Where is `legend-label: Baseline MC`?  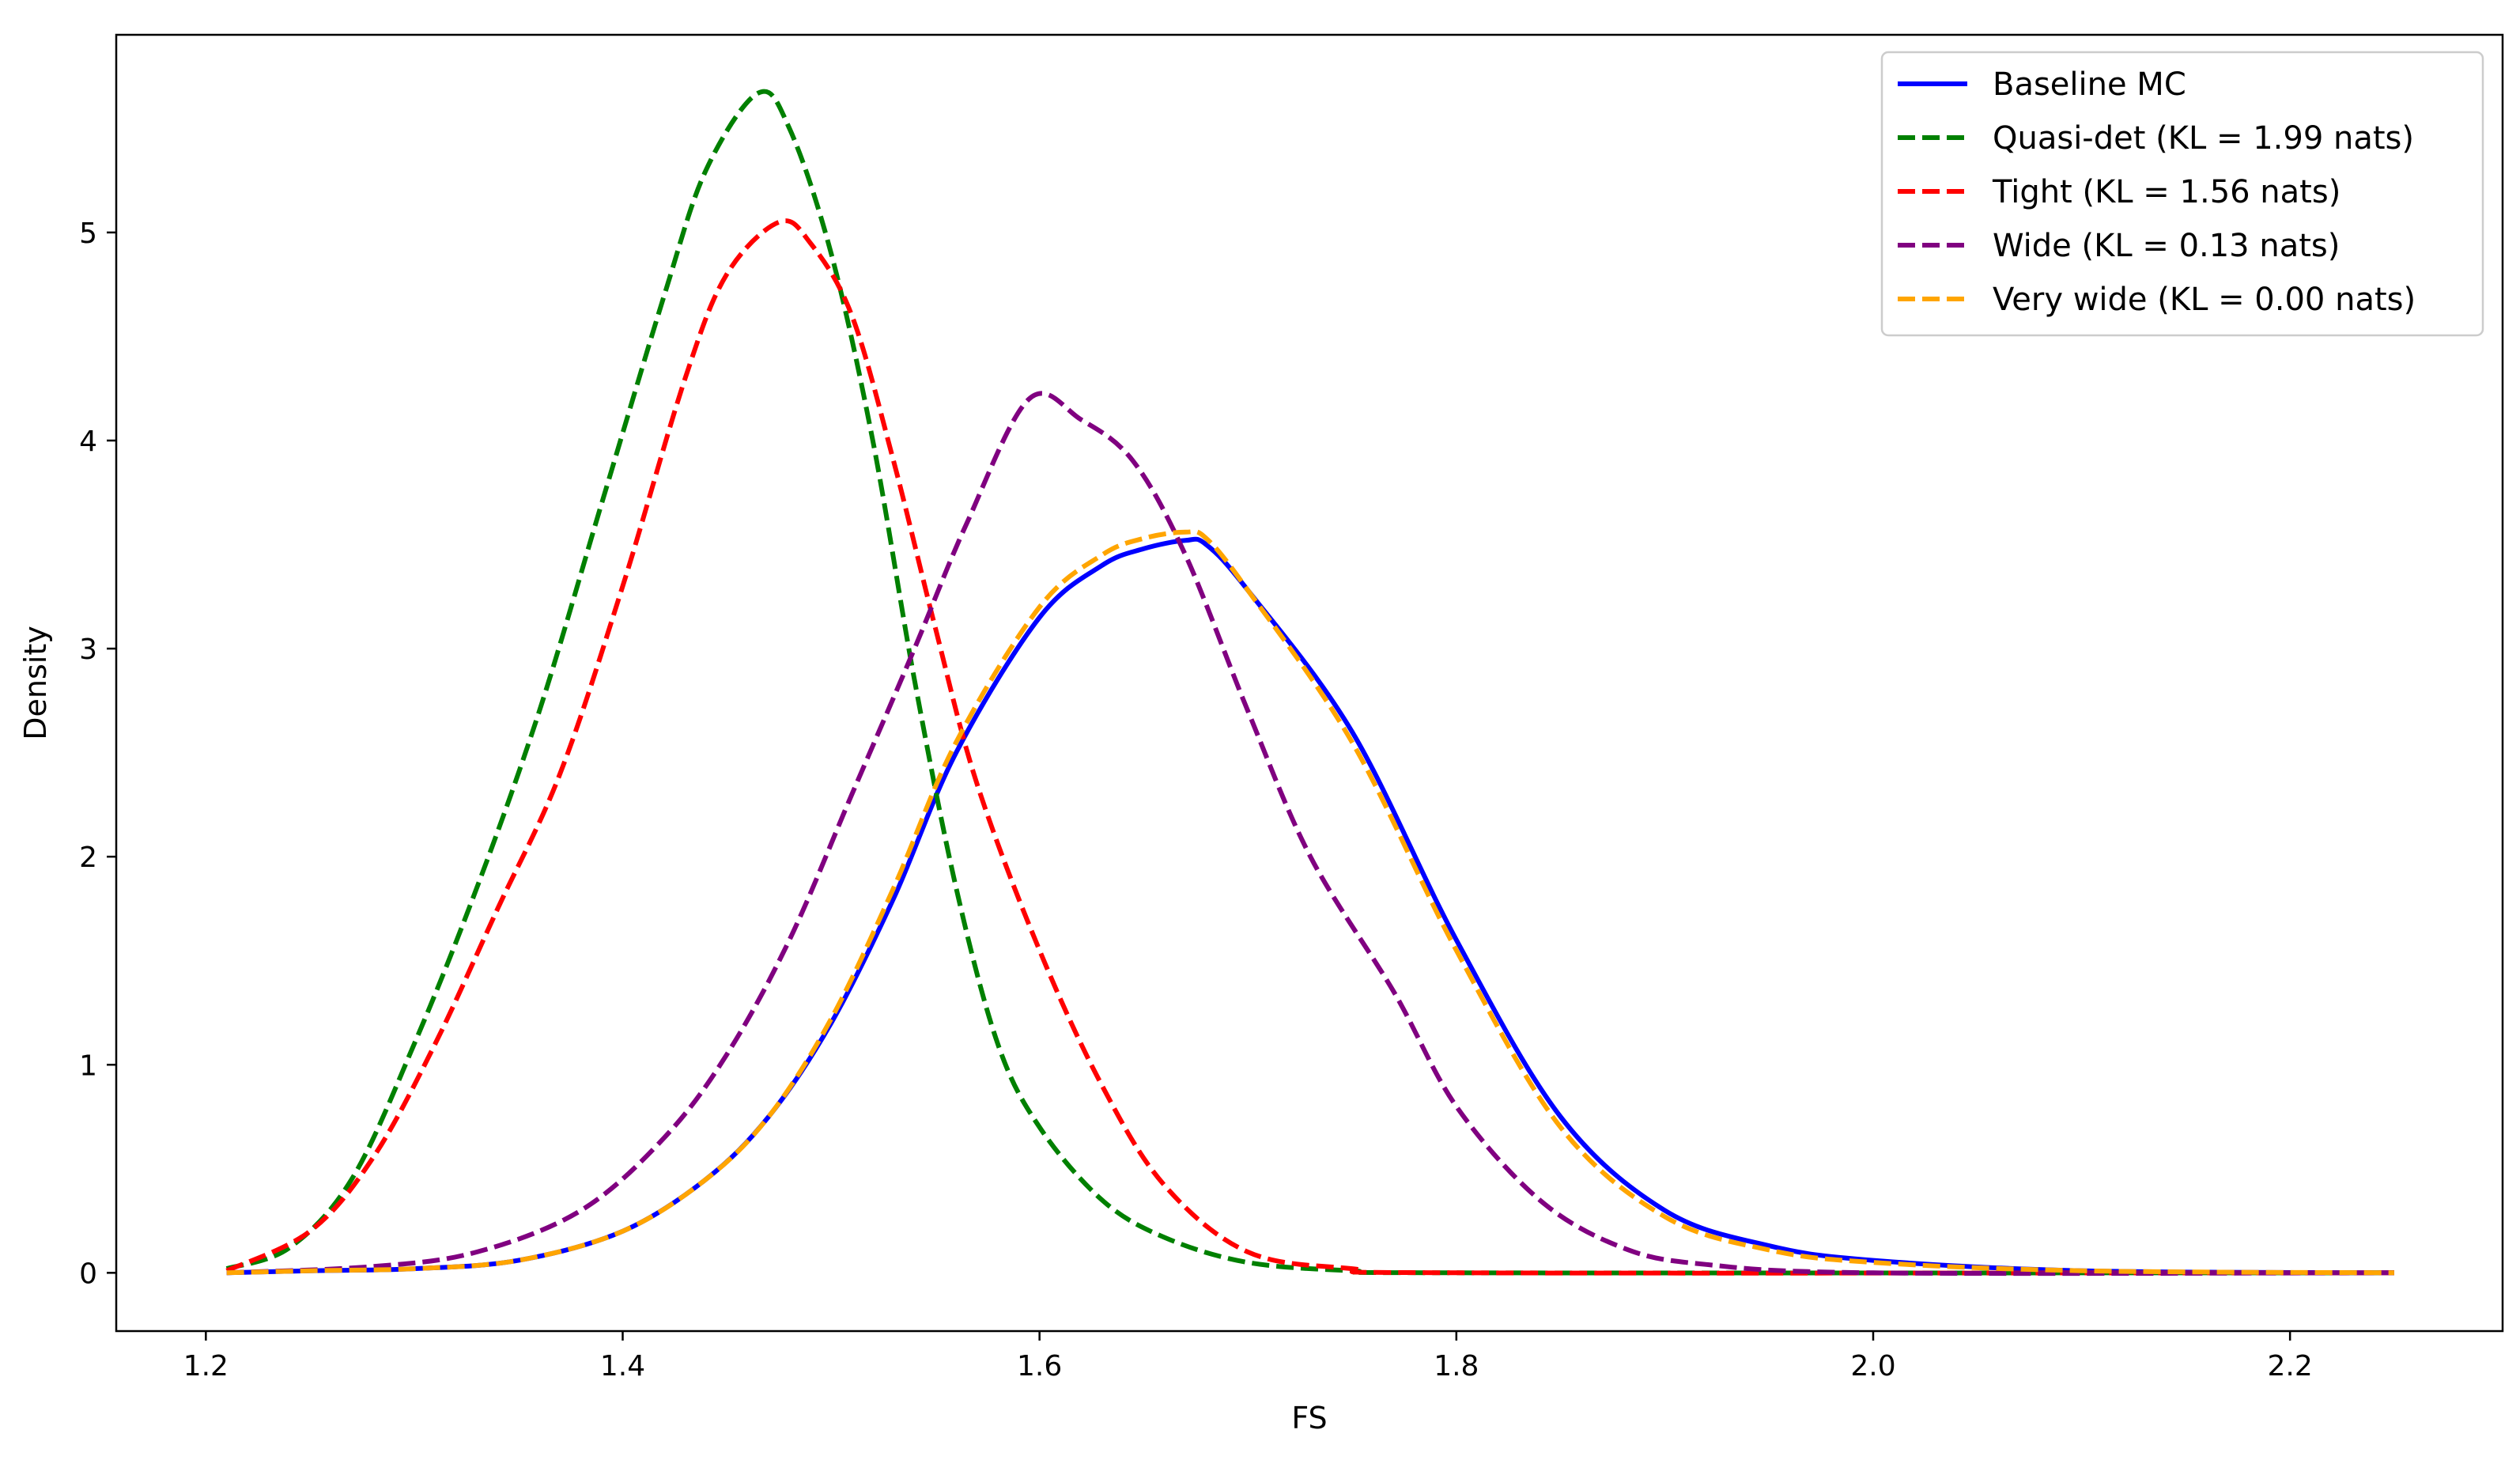 legend-label: Baseline MC is located at coordinates (2089, 84).